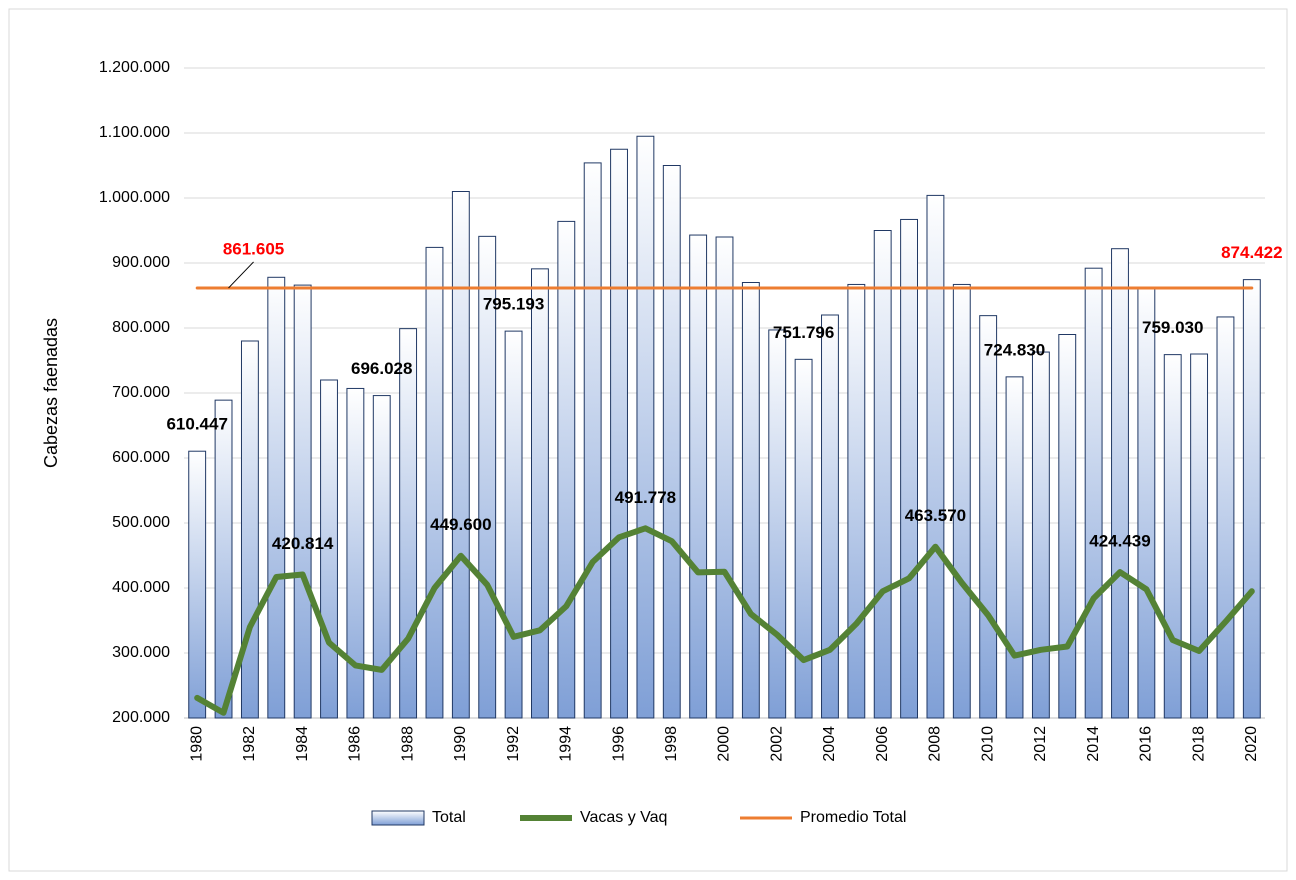 The image size is (1296, 880). Describe the element at coordinates (623, 817) in the screenshot. I see `legend-label: Vacas y Vaq` at that location.